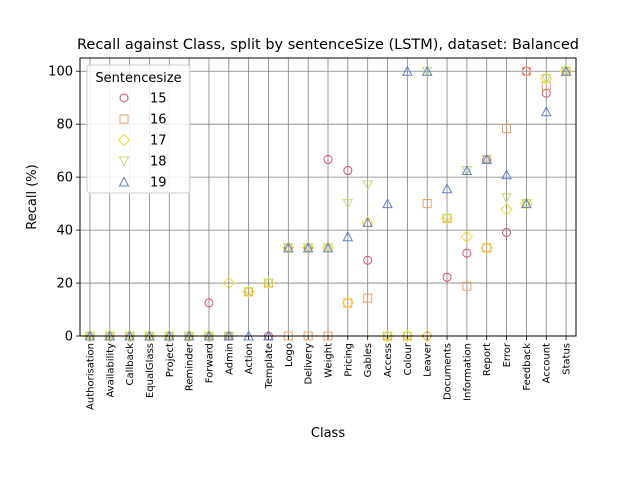 This screenshot has height=480, width=640. Describe the element at coordinates (328, 433) in the screenshot. I see `x-axis-label: Class` at that location.